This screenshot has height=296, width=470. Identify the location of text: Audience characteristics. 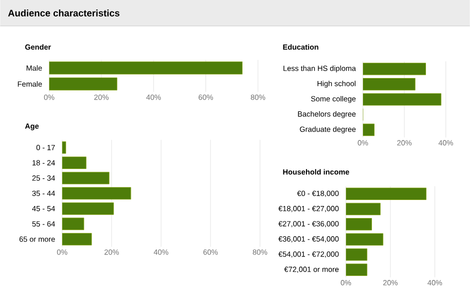
(64, 13).